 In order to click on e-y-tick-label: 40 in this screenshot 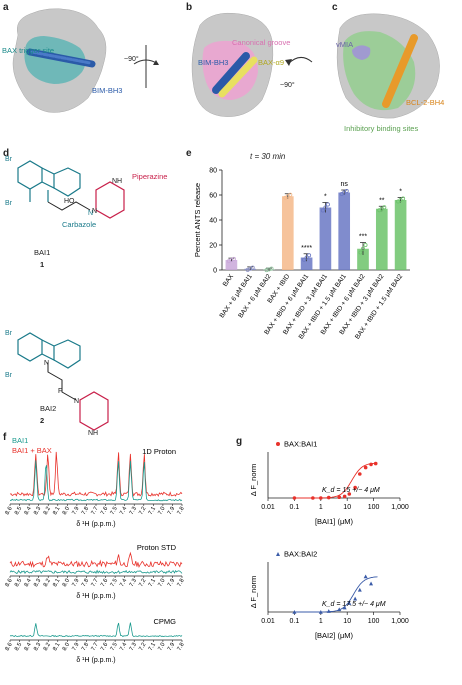, I will do `click(213, 221)`.